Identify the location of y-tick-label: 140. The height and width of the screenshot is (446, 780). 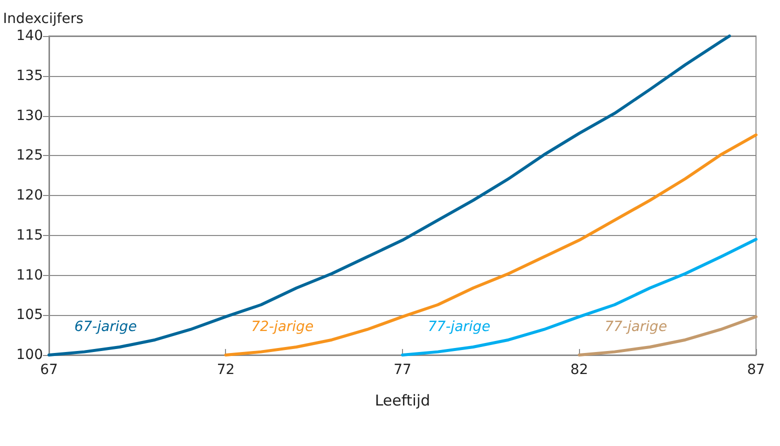
(29, 36).